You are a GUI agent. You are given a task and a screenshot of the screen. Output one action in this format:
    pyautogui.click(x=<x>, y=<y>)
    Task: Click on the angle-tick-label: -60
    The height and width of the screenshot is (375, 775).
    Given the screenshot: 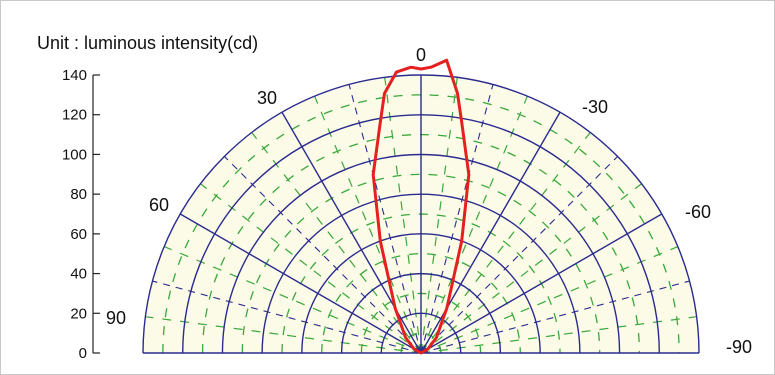 What is the action you would take?
    pyautogui.click(x=698, y=212)
    